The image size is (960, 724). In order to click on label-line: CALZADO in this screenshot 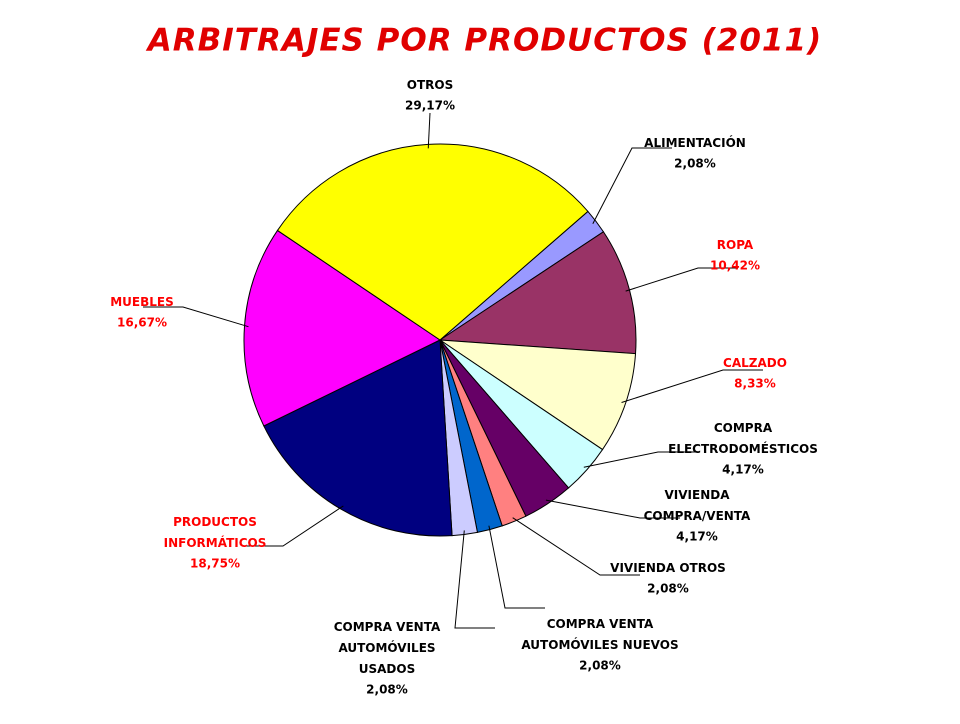, I will do `click(755, 363)`.